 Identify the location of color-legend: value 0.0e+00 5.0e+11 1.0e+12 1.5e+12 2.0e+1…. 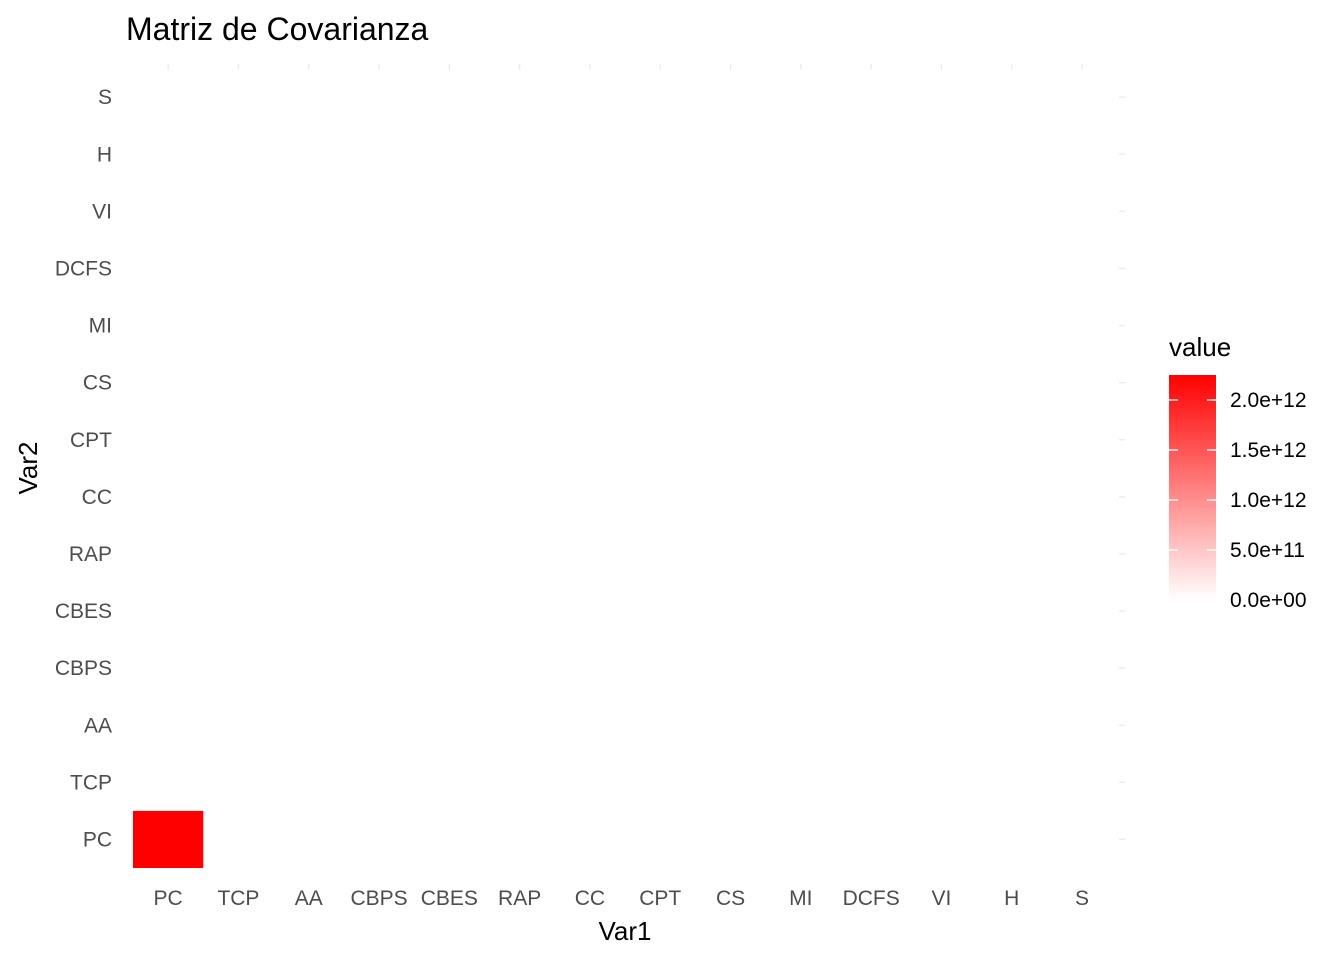
(1238, 472).